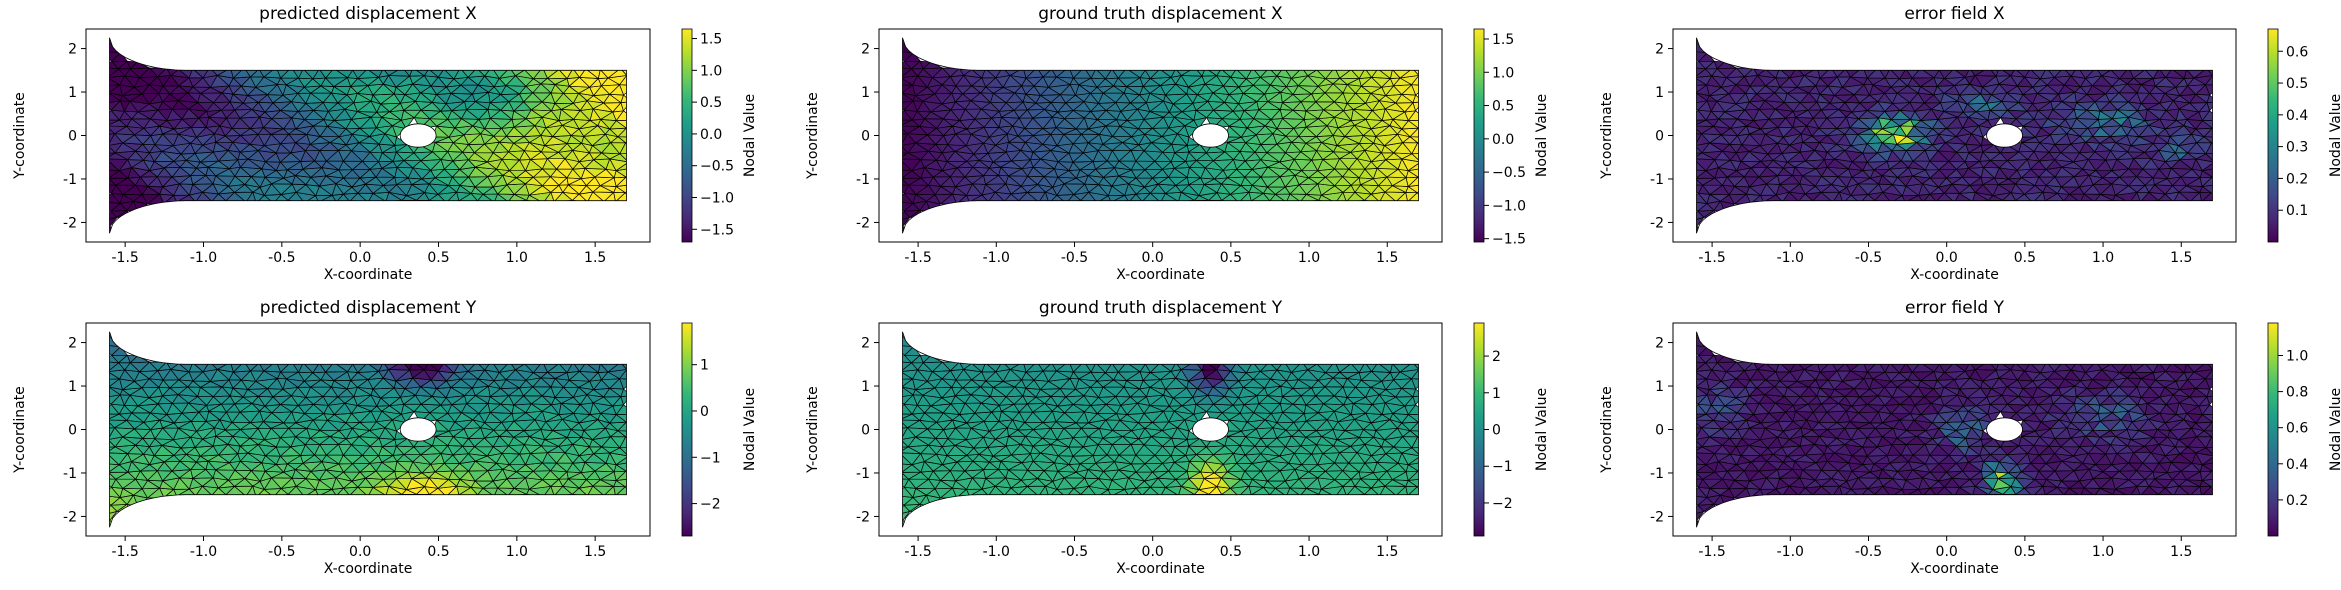  What do you see at coordinates (704, 412) in the screenshot?
I see `colorbar-tick-label: 0` at bounding box center [704, 412].